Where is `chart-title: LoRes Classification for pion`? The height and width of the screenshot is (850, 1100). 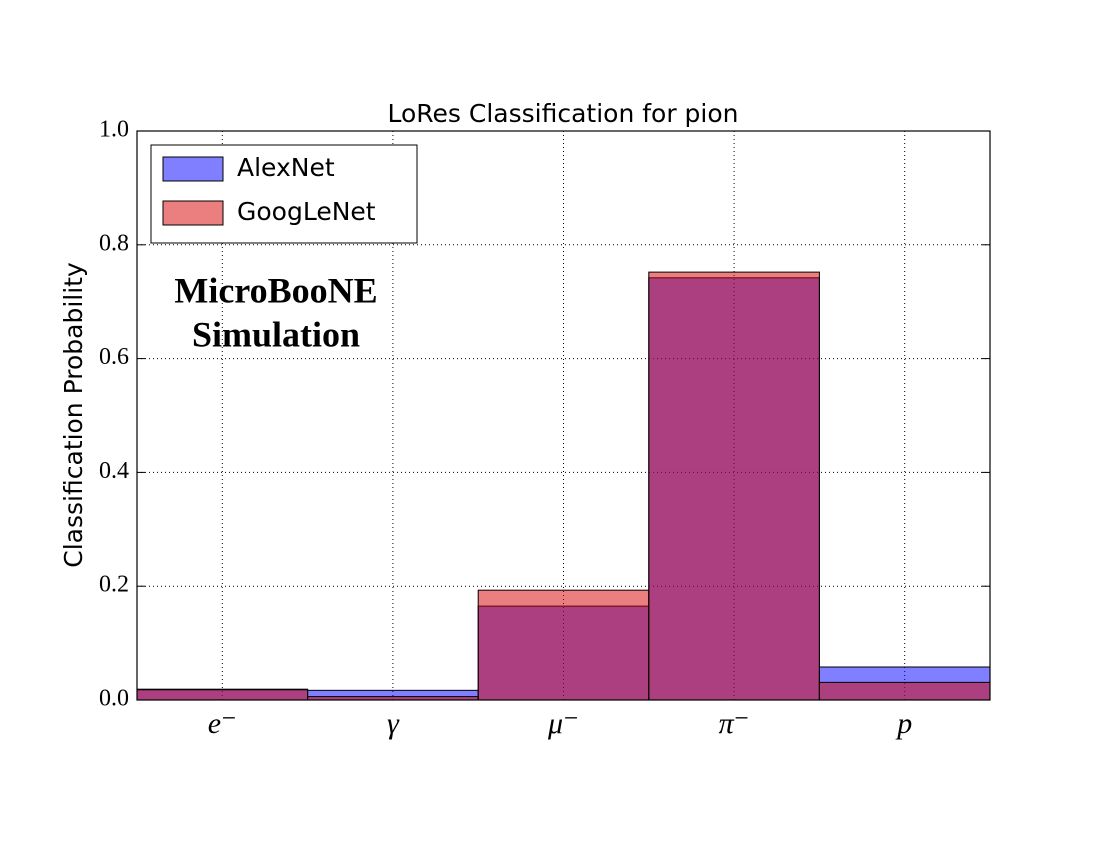 chart-title: LoRes Classification for pion is located at coordinates (562, 113).